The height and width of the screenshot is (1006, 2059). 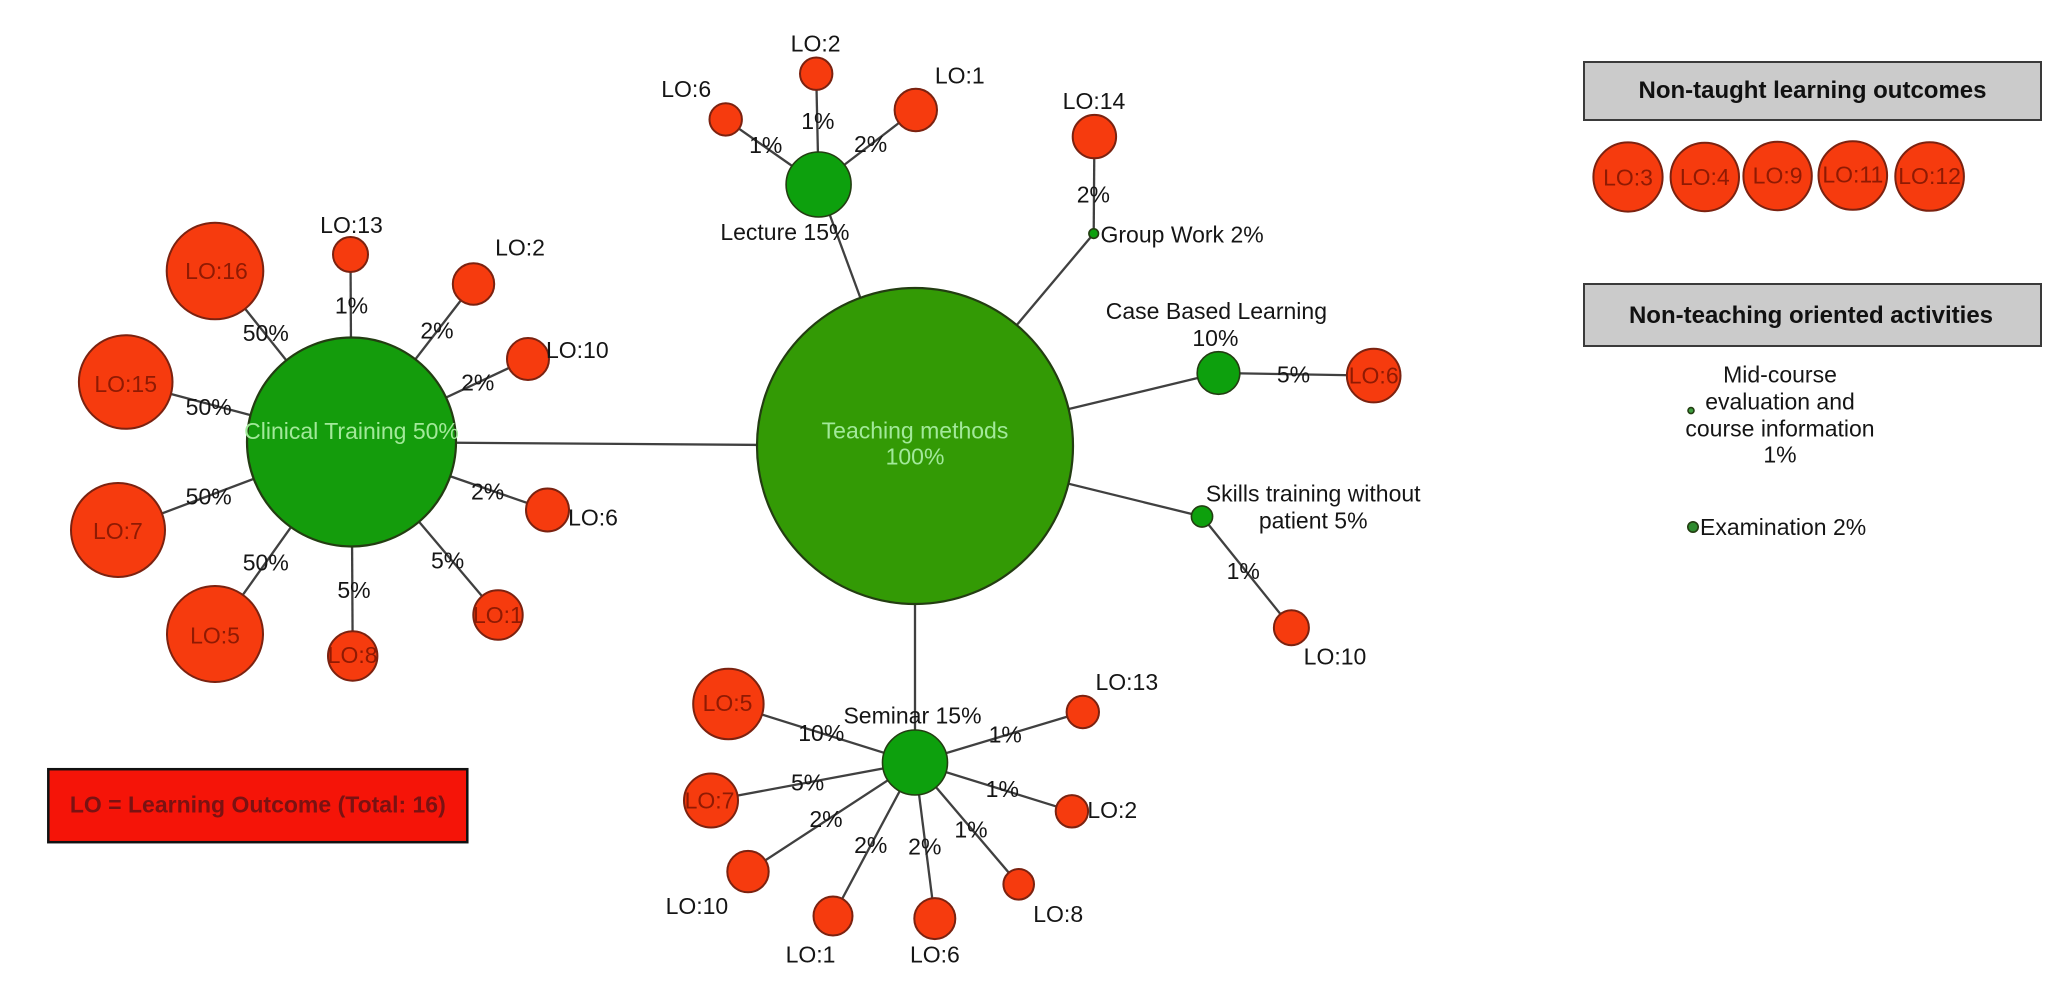 I want to click on svg-text: Teaching methods, so click(x=915, y=431).